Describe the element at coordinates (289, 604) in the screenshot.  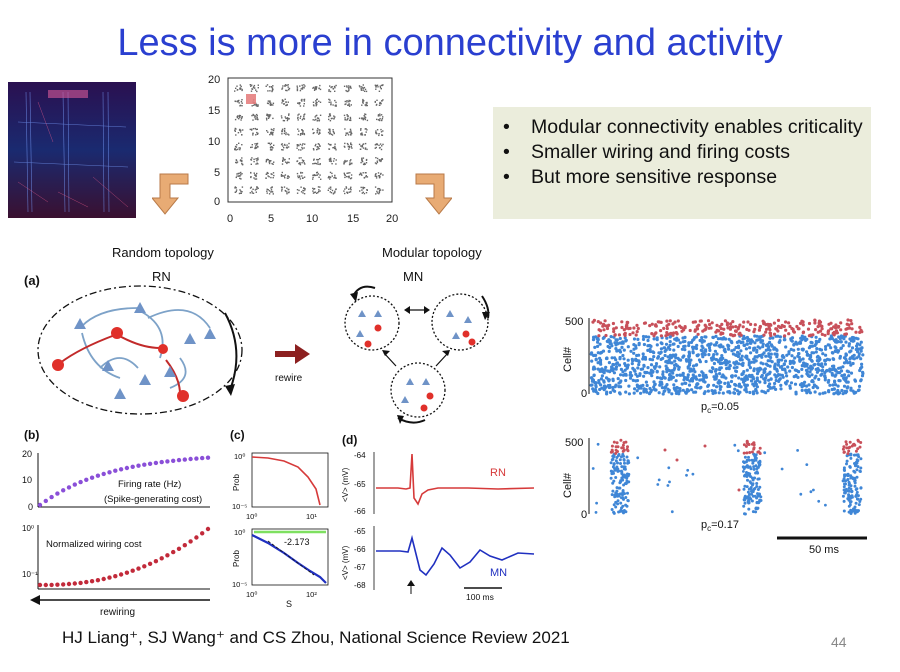
I see `c-xlabel: S` at that location.